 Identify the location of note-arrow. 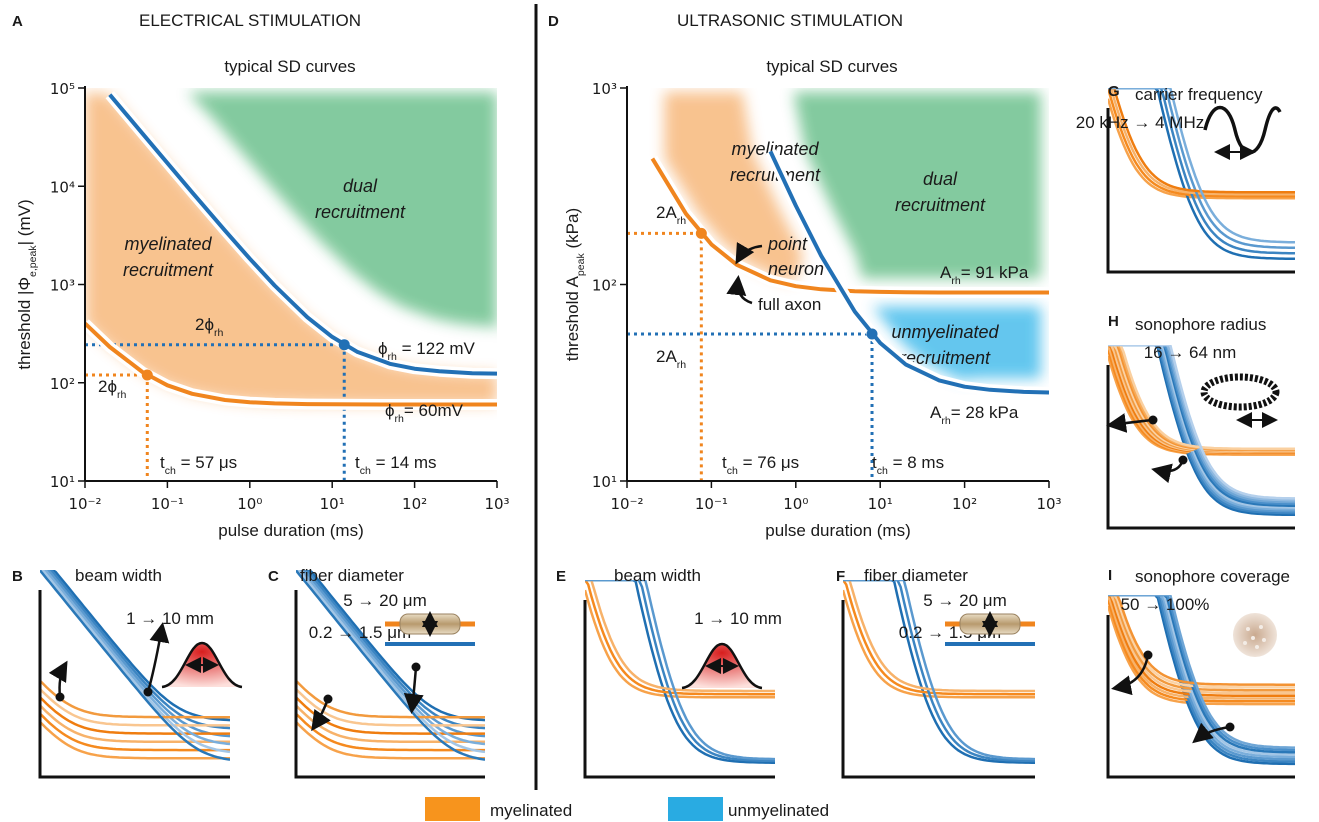
(749, 253).